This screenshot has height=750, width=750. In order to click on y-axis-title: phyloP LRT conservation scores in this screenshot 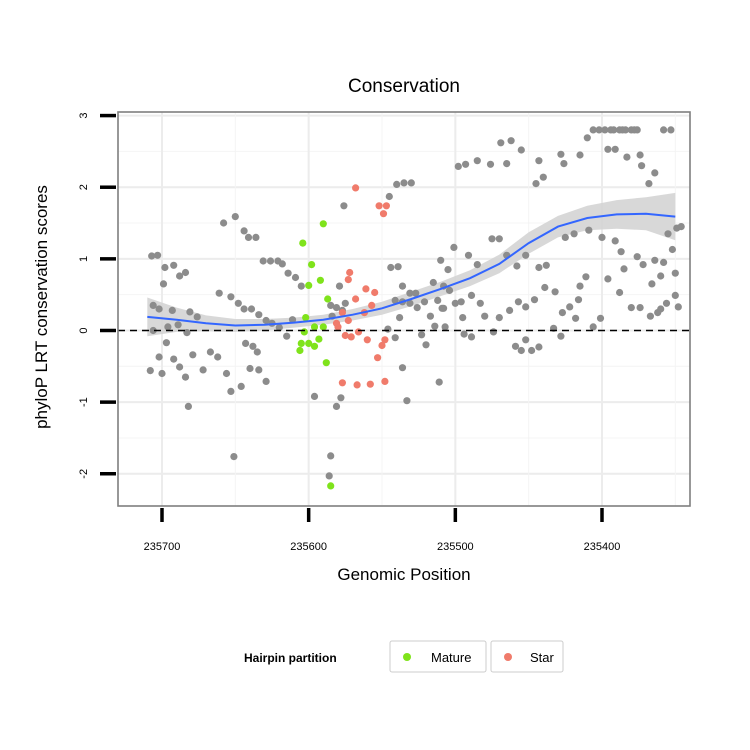, I will do `click(41, 307)`.